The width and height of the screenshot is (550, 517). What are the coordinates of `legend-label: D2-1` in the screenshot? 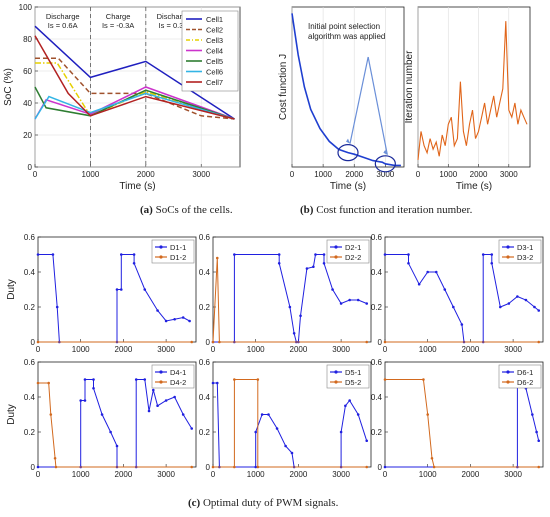 It's located at (353, 247).